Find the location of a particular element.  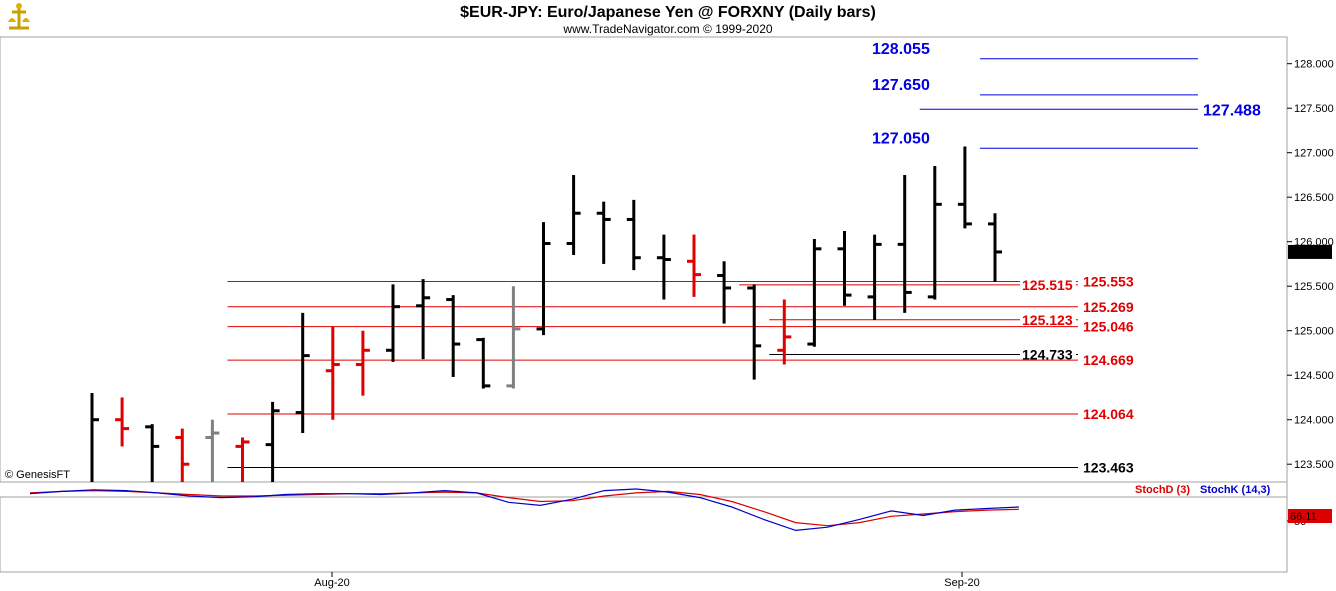

y-tick-label: 127.500 is located at coordinates (1314, 109).